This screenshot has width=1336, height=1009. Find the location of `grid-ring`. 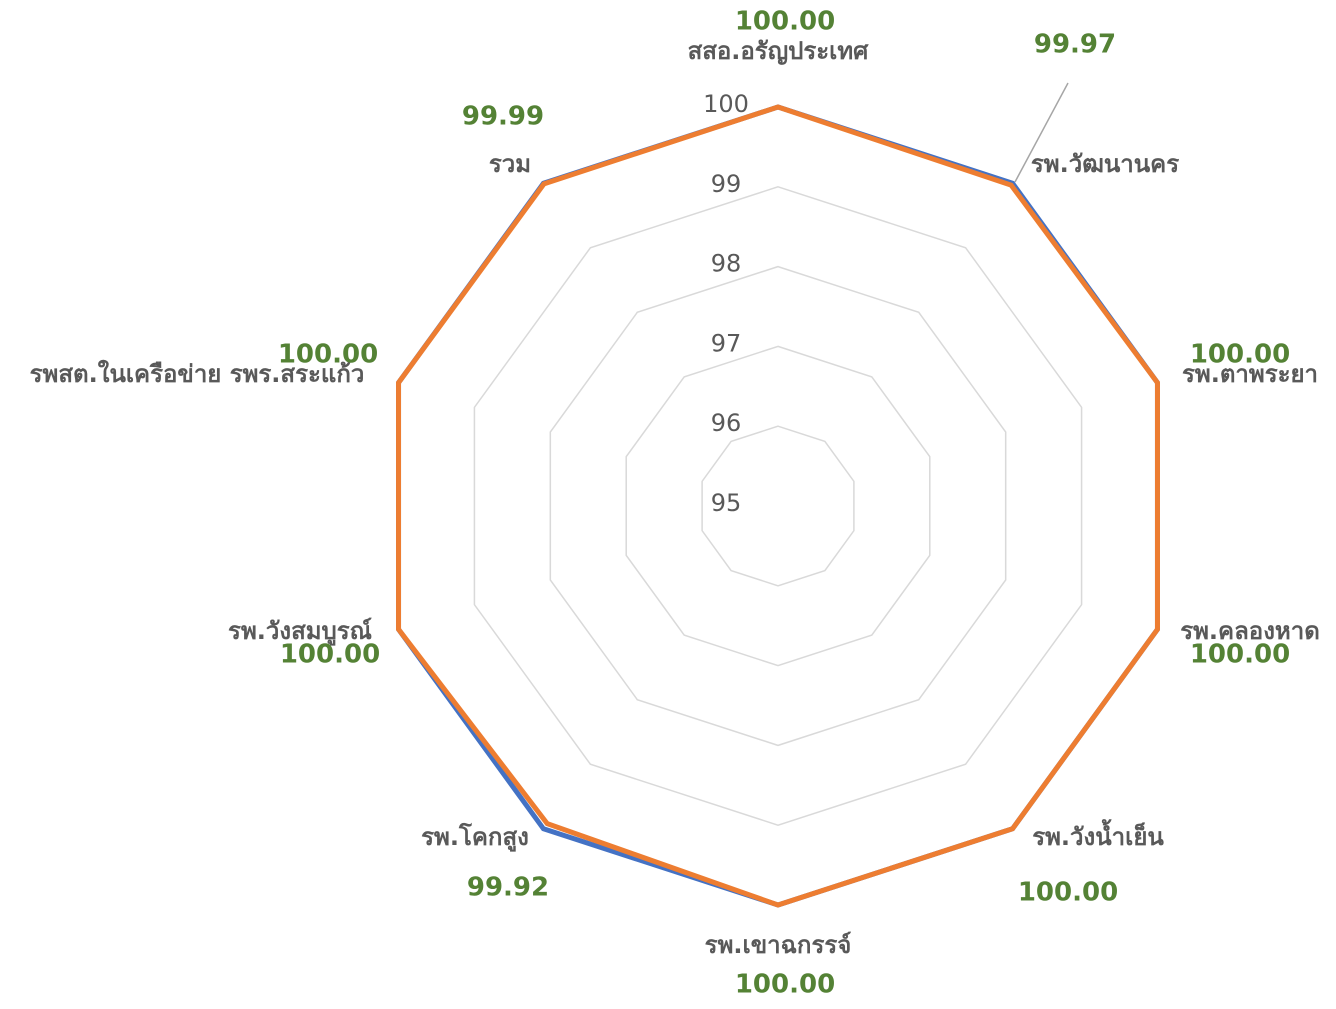

grid-ring is located at coordinates (778, 506).